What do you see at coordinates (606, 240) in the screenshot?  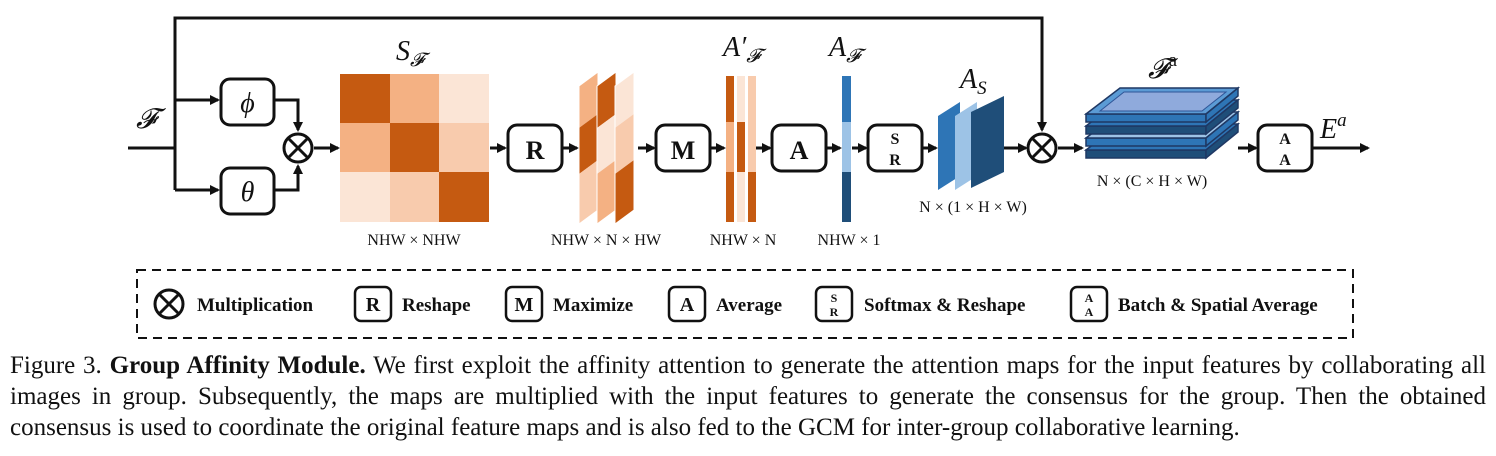 I see `reshaped-dims: NHW × N × HW` at bounding box center [606, 240].